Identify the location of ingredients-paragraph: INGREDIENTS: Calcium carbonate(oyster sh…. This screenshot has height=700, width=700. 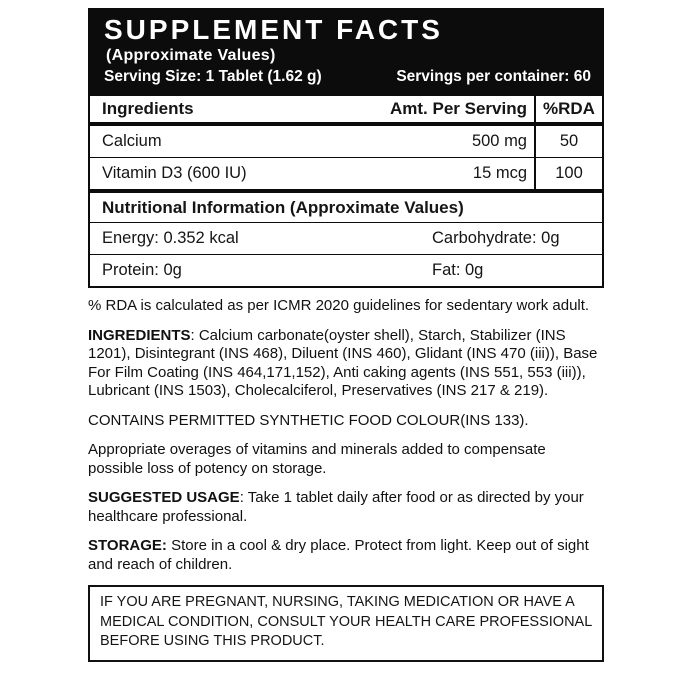
(346, 364).